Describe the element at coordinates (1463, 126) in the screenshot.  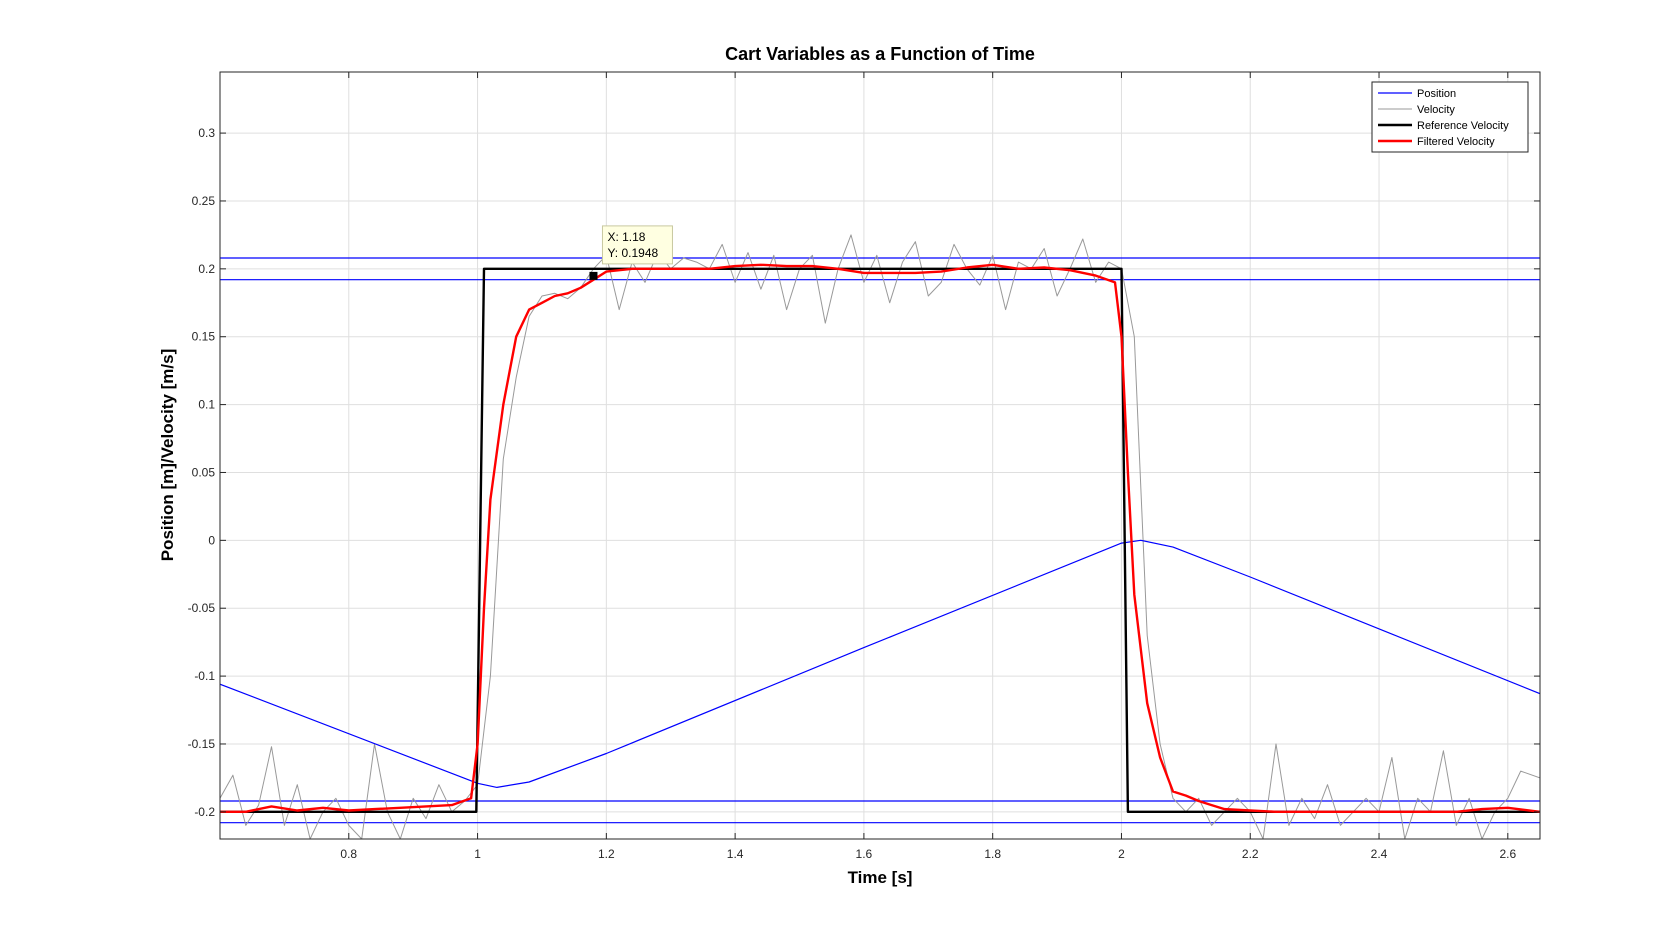
I see `legend-label-reference-velocity: Reference Velocity` at that location.